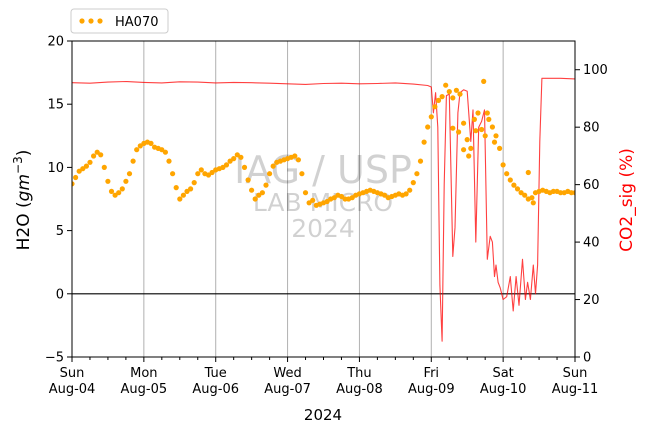 This screenshot has height=433, width=647. What do you see at coordinates (591, 300) in the screenshot?
I see `y2-tick-label: 20` at bounding box center [591, 300].